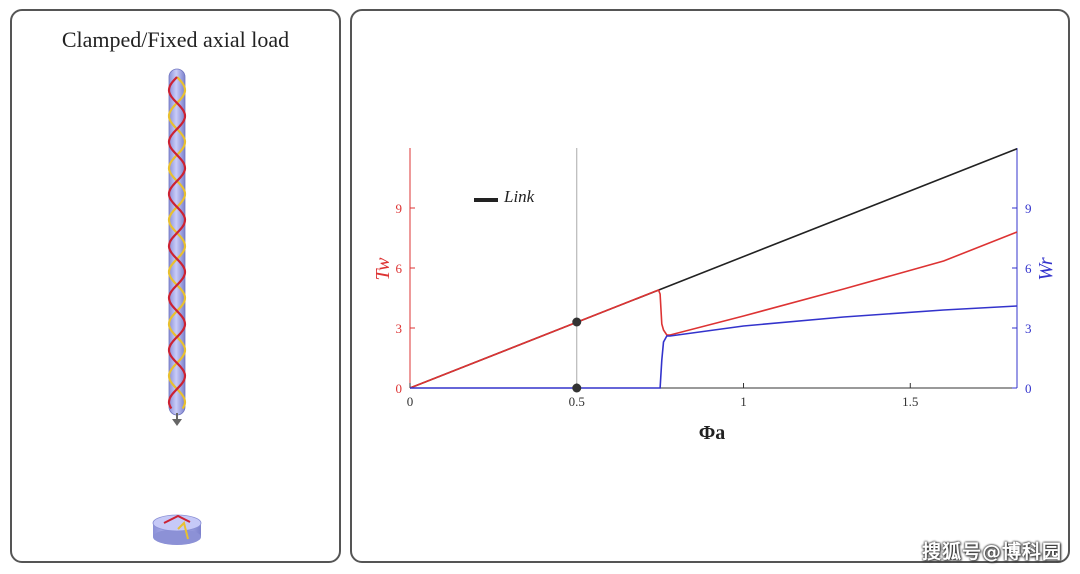  What do you see at coordinates (577, 401) in the screenshot?
I see `x-tick-label: 0.5` at bounding box center [577, 401].